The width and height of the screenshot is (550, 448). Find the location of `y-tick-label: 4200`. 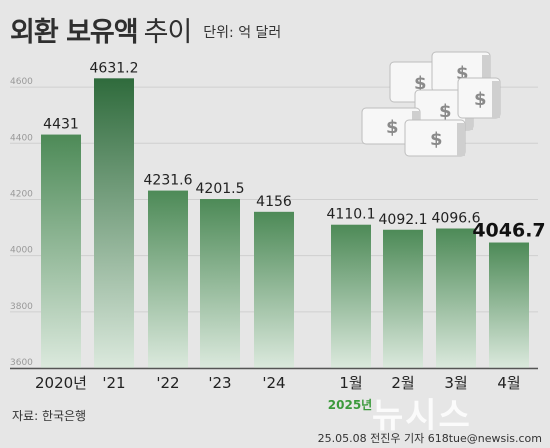

y-tick-label: 4200 is located at coordinates (21, 194).